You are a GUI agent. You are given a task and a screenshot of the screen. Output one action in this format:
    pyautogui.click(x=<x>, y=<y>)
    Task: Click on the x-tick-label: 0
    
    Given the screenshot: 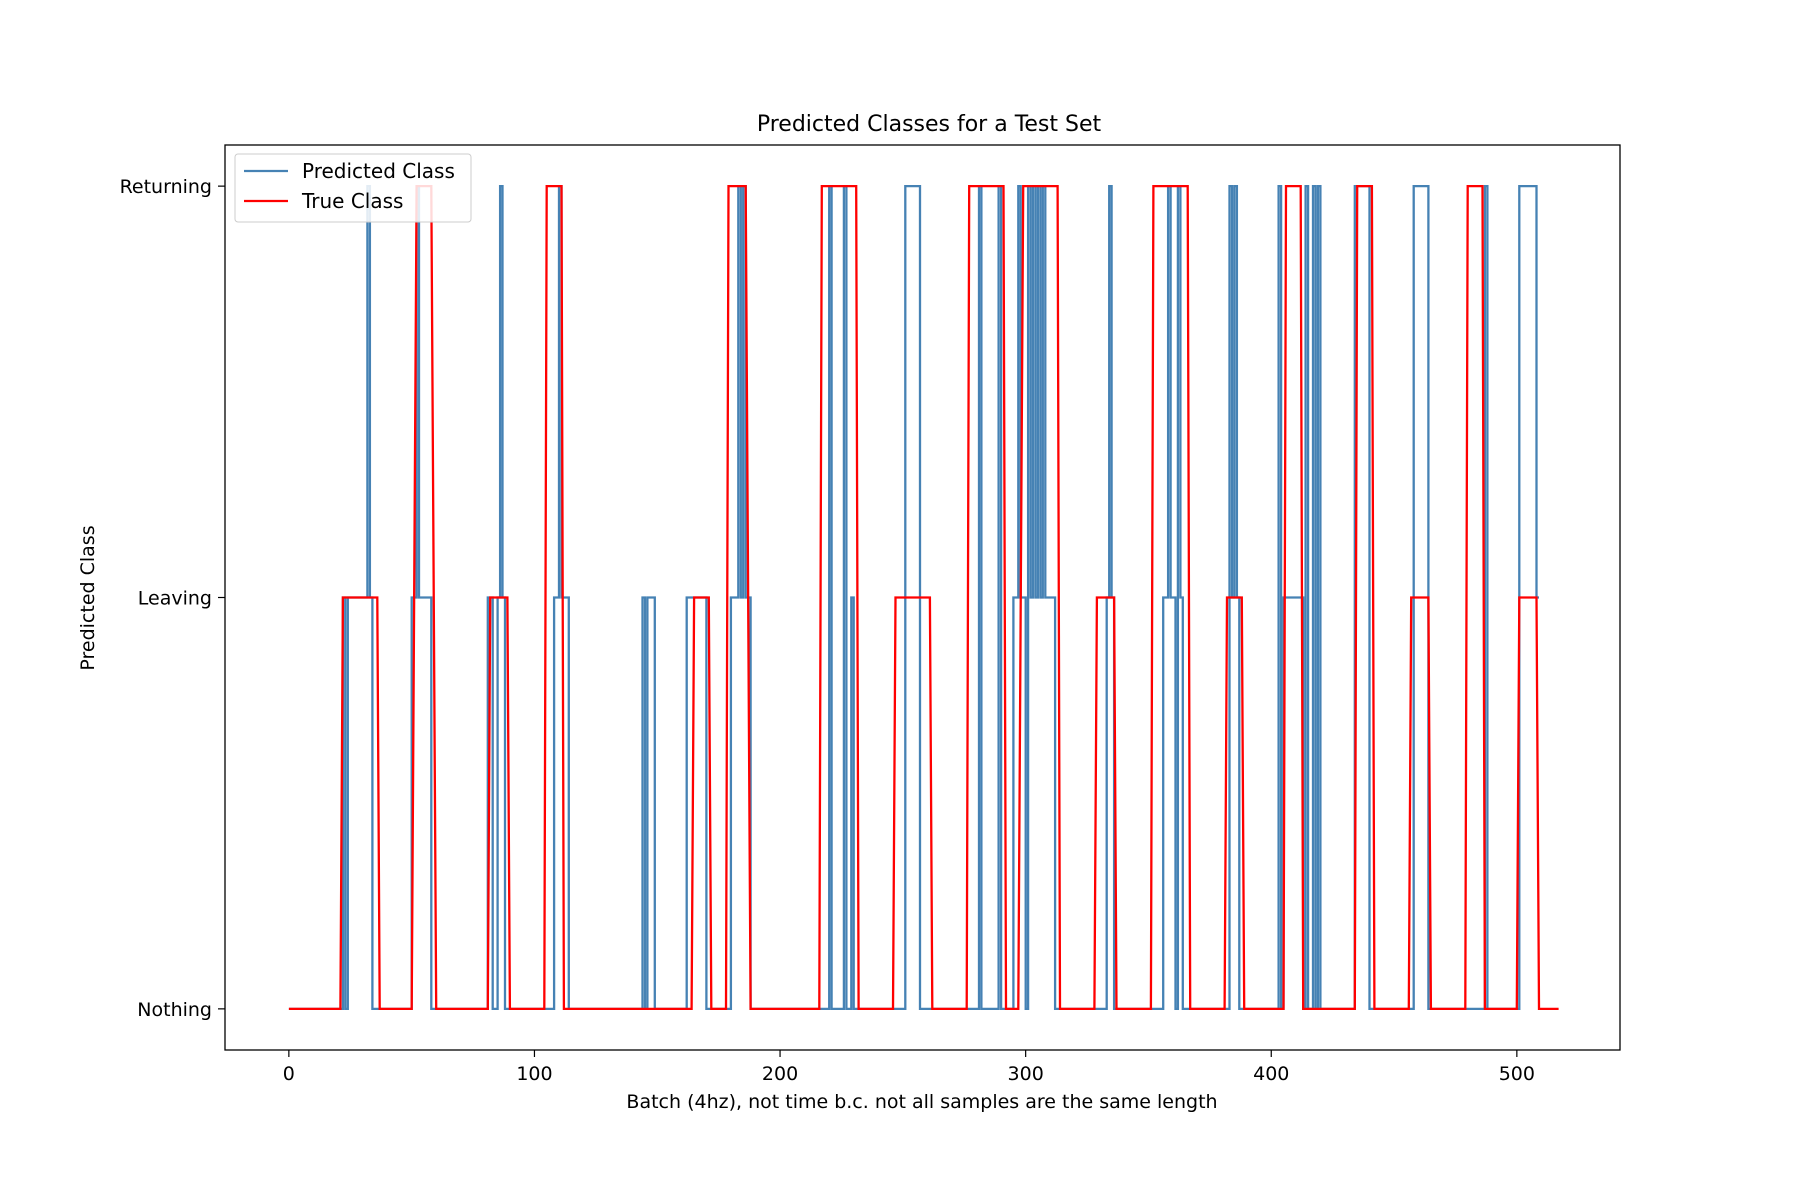 What is the action you would take?
    pyautogui.click(x=289, y=1074)
    